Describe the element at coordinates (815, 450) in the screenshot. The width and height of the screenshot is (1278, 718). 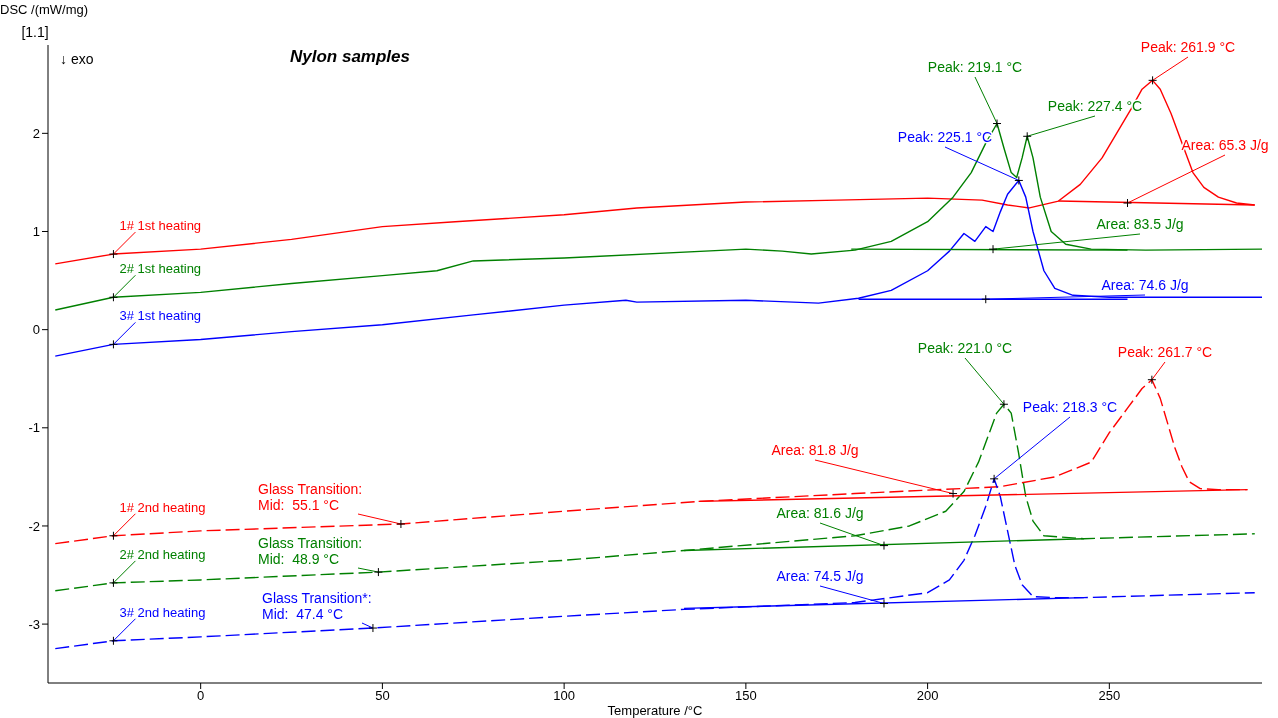
I see `annotation: Area: 81.8 J/g` at that location.